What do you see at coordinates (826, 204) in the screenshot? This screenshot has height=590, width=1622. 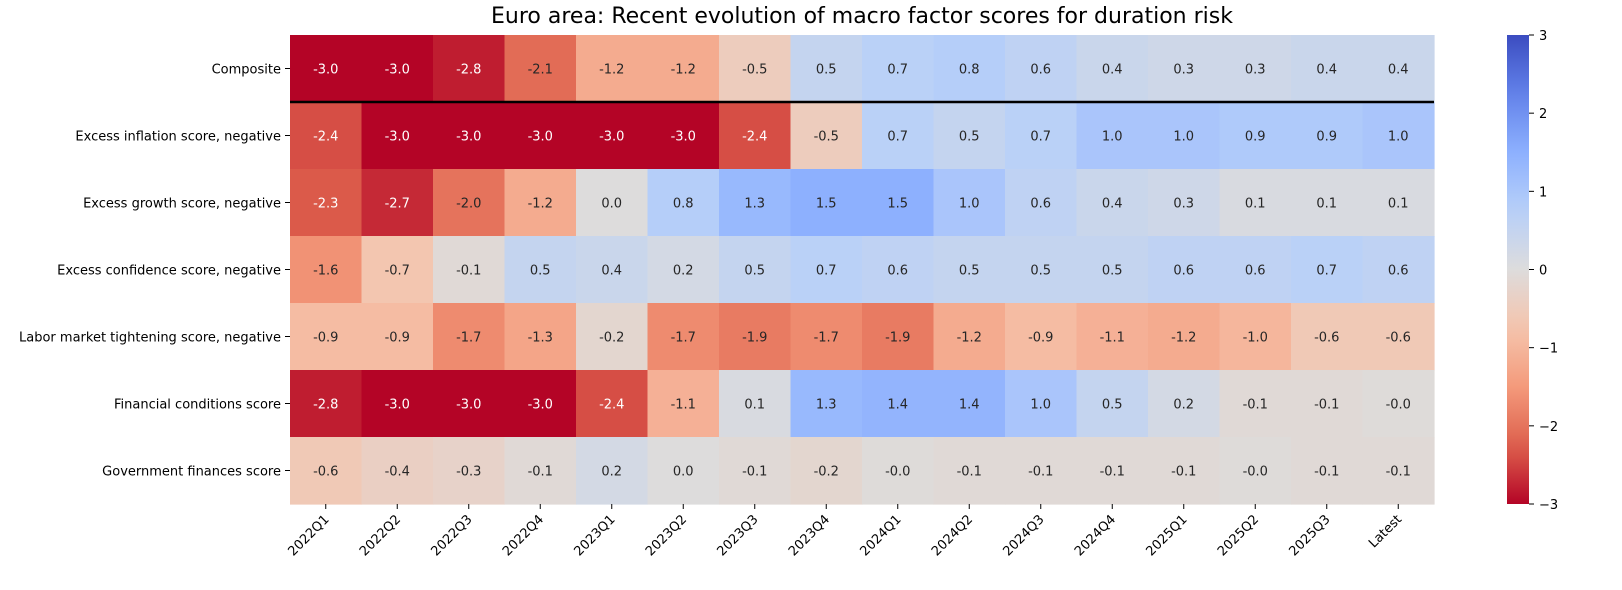 I see `cell-value-label: 1.5` at bounding box center [826, 204].